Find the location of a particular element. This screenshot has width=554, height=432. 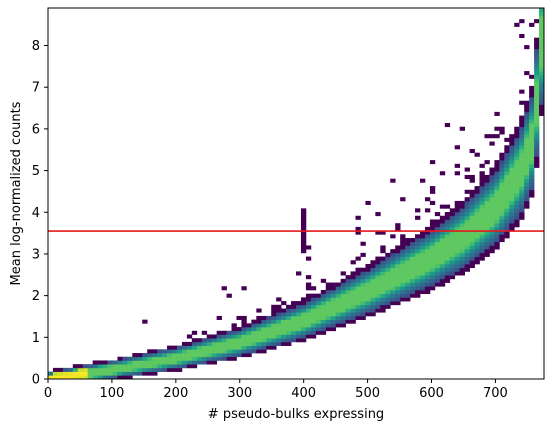

y-tick-label: 2 is located at coordinates (36, 296).